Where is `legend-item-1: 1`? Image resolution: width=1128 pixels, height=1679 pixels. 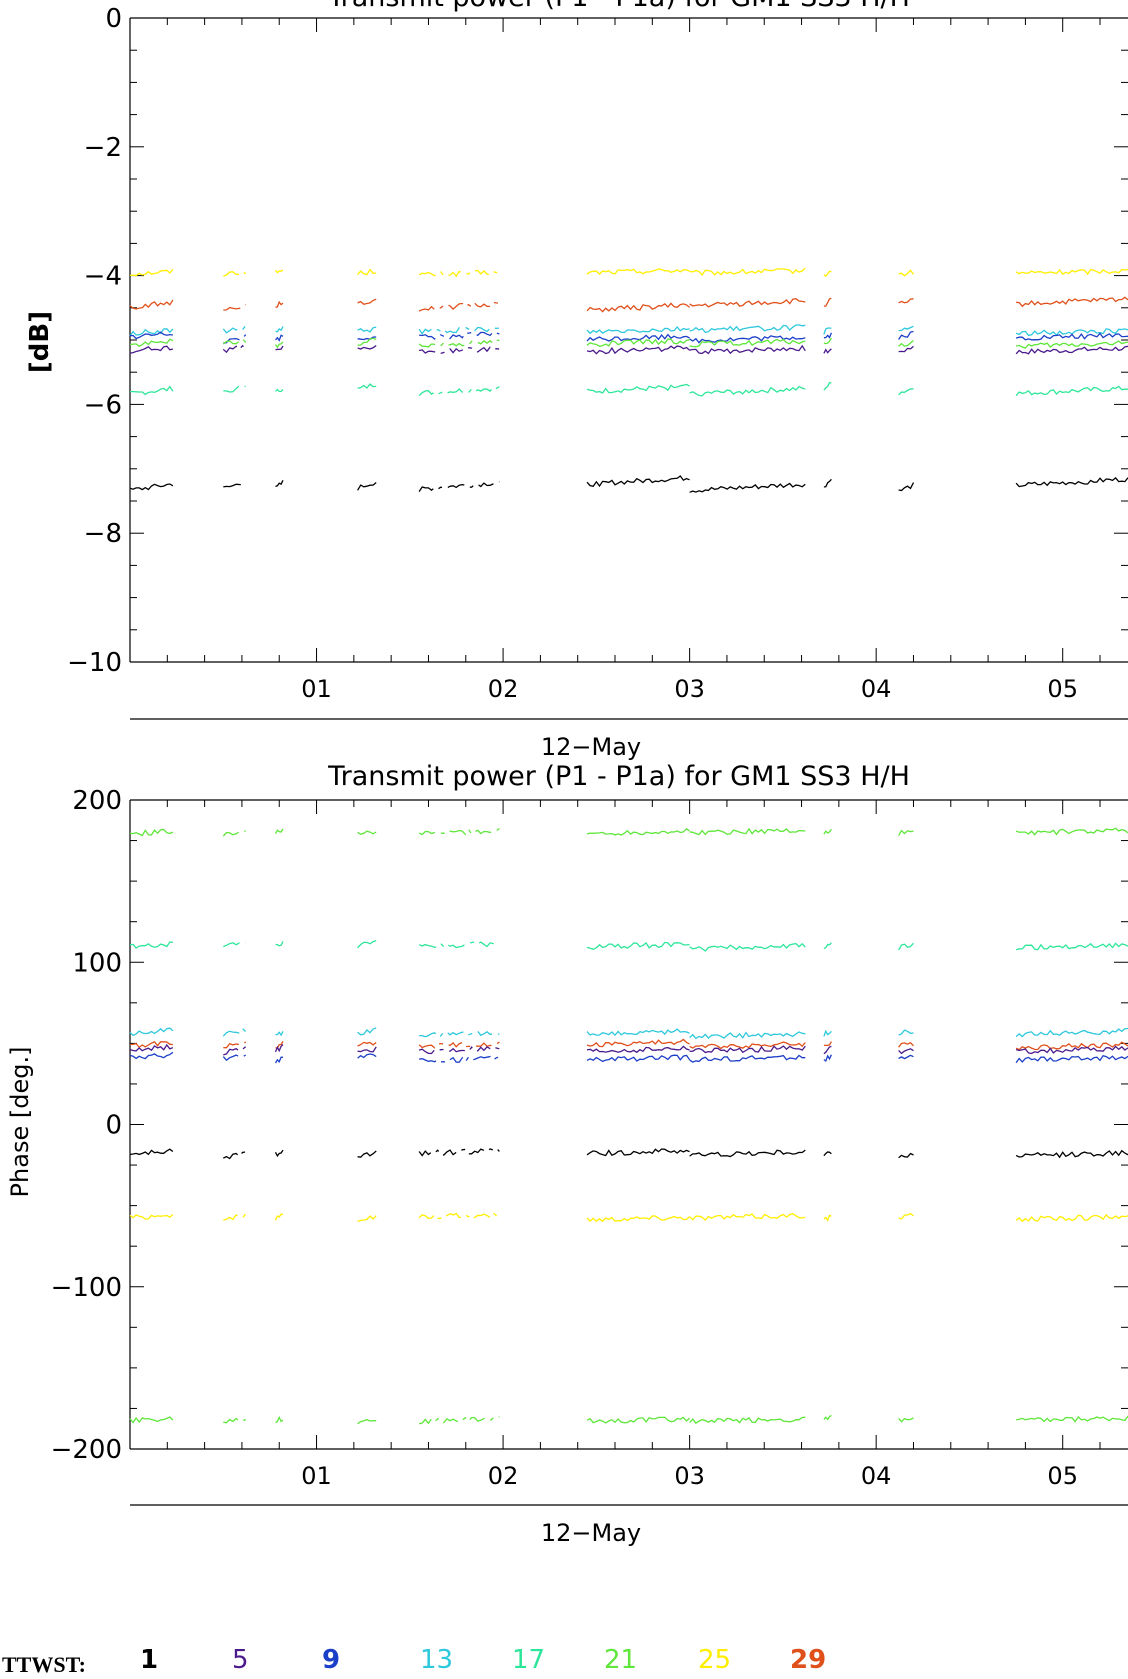 legend-item-1: 1 is located at coordinates (149, 1660).